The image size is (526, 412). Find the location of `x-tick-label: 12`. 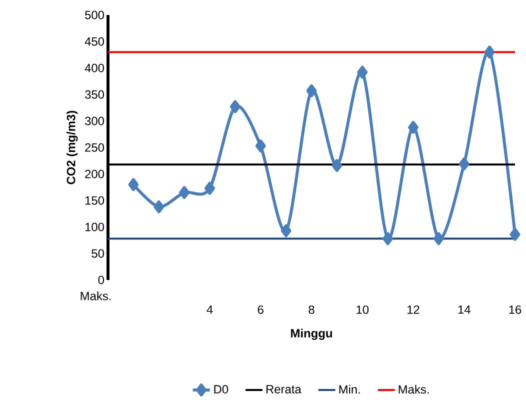

x-tick-label: 12 is located at coordinates (414, 309).